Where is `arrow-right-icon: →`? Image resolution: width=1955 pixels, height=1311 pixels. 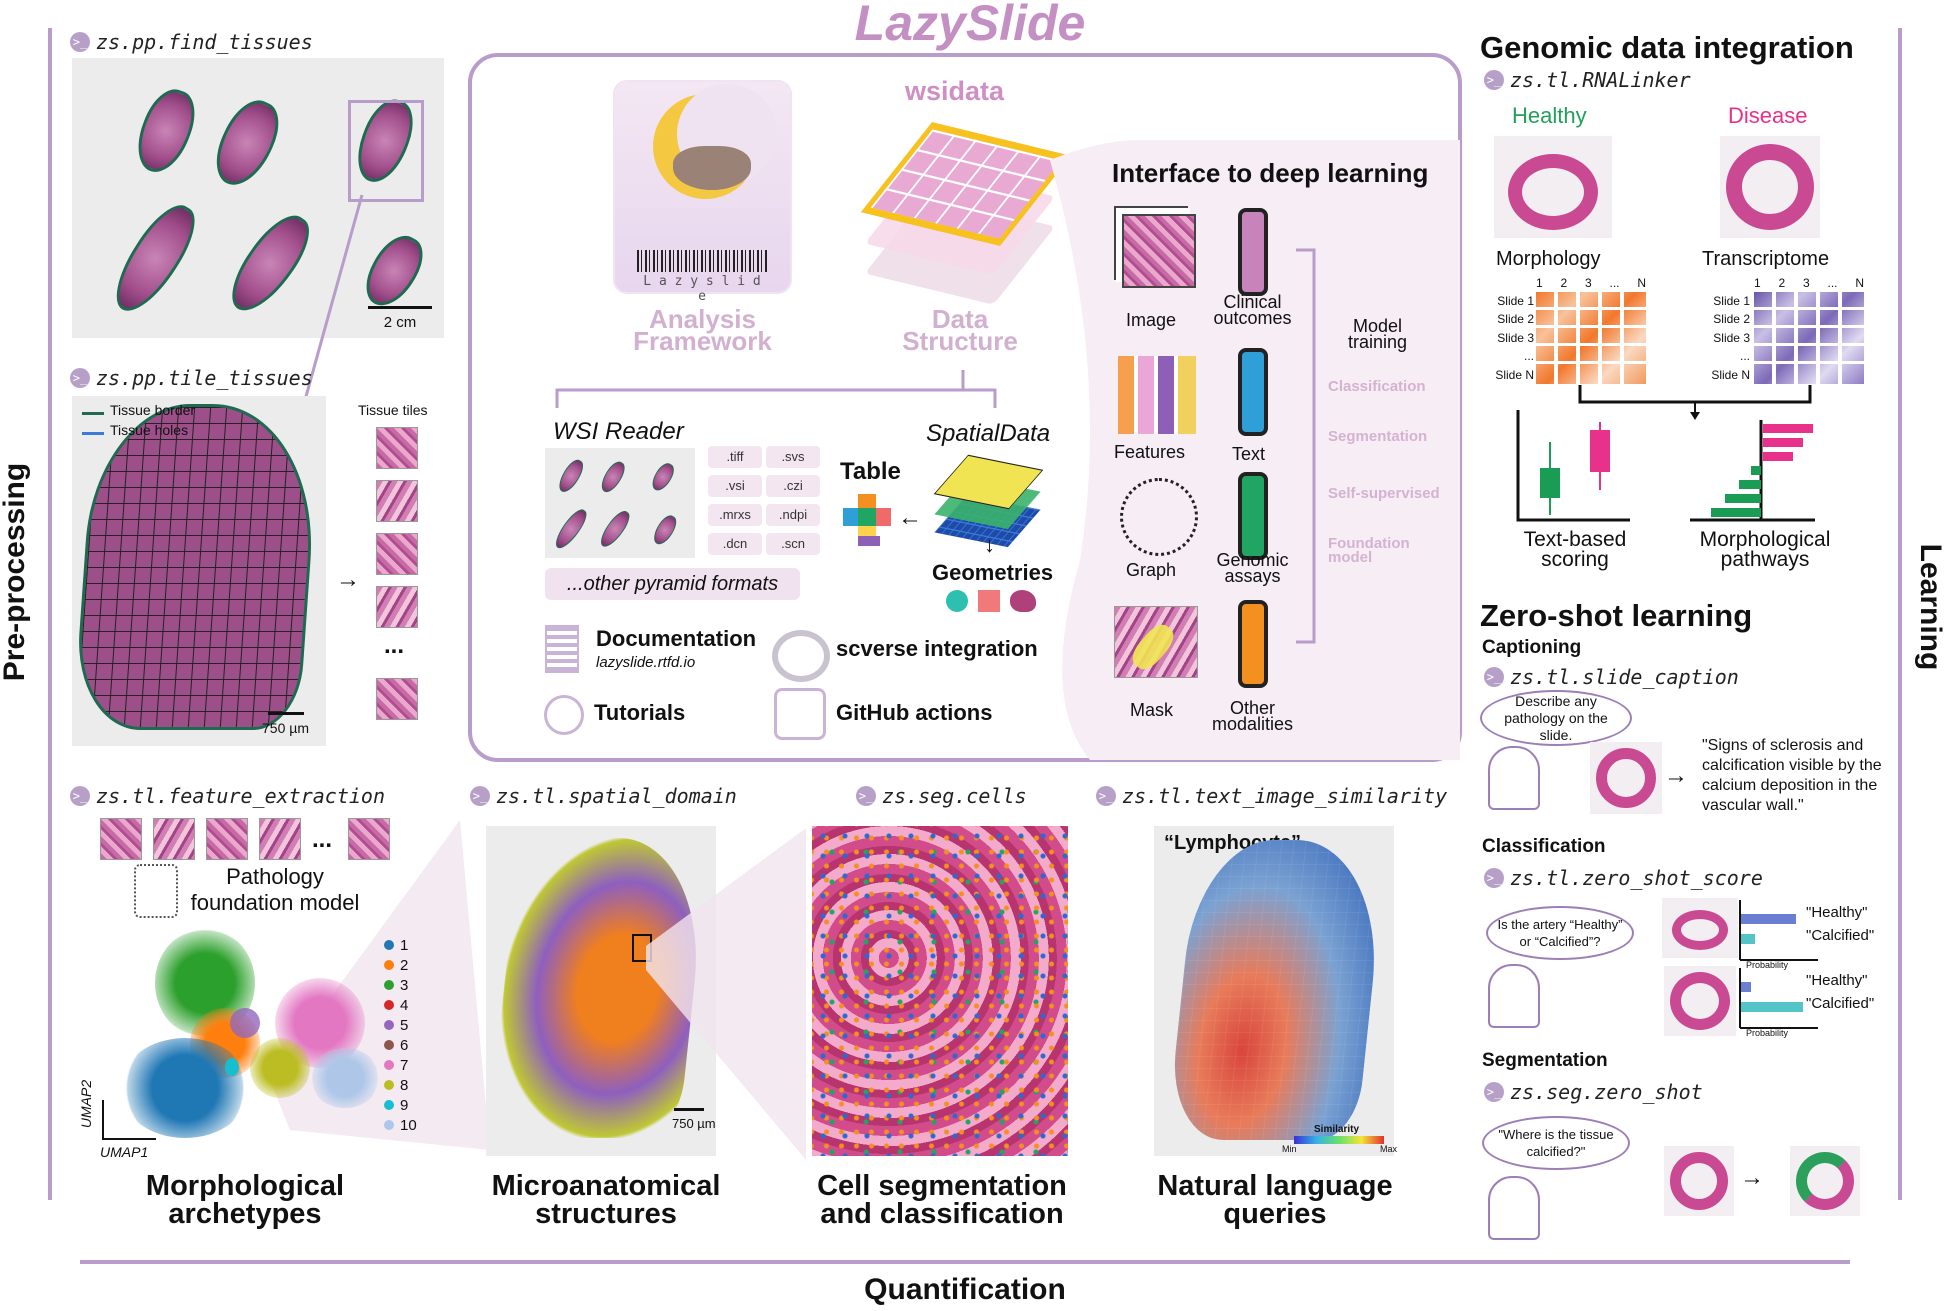
arrow-right-icon: → is located at coordinates (1752, 1177).